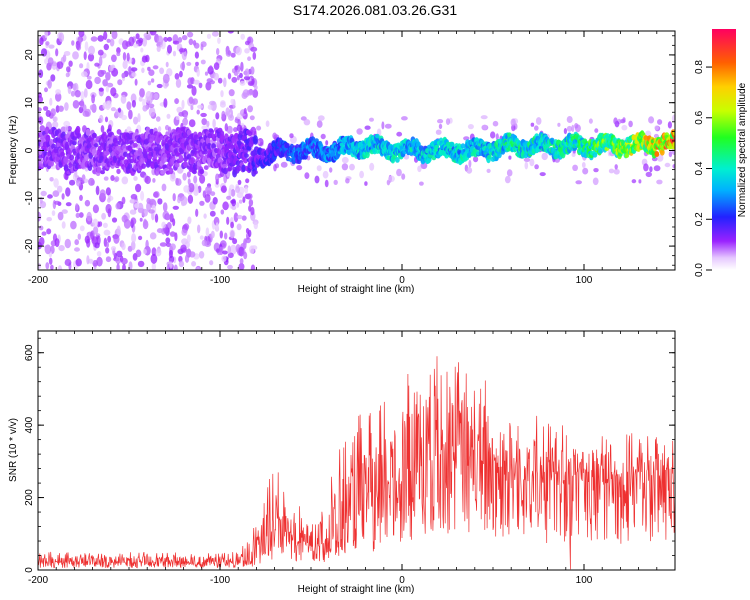 This screenshot has height=600, width=750. I want to click on colorbar-label: Normalized spectral amplitude, so click(742, 149).